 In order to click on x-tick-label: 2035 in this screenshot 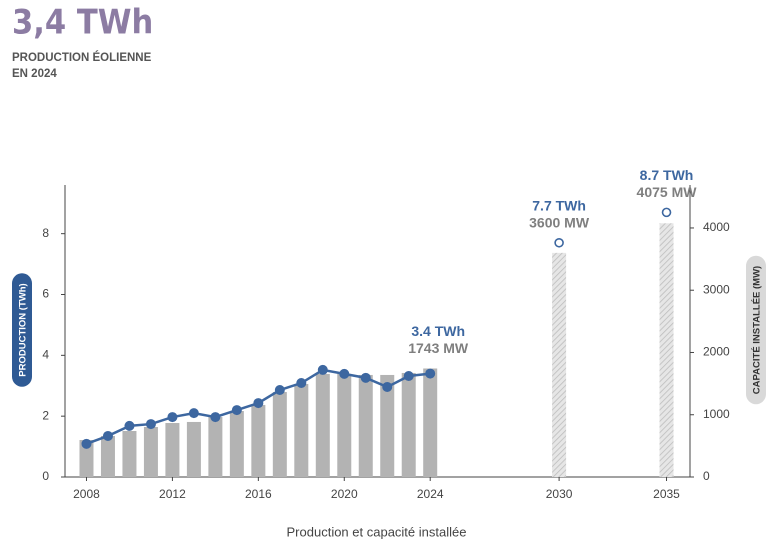, I will do `click(666, 494)`.